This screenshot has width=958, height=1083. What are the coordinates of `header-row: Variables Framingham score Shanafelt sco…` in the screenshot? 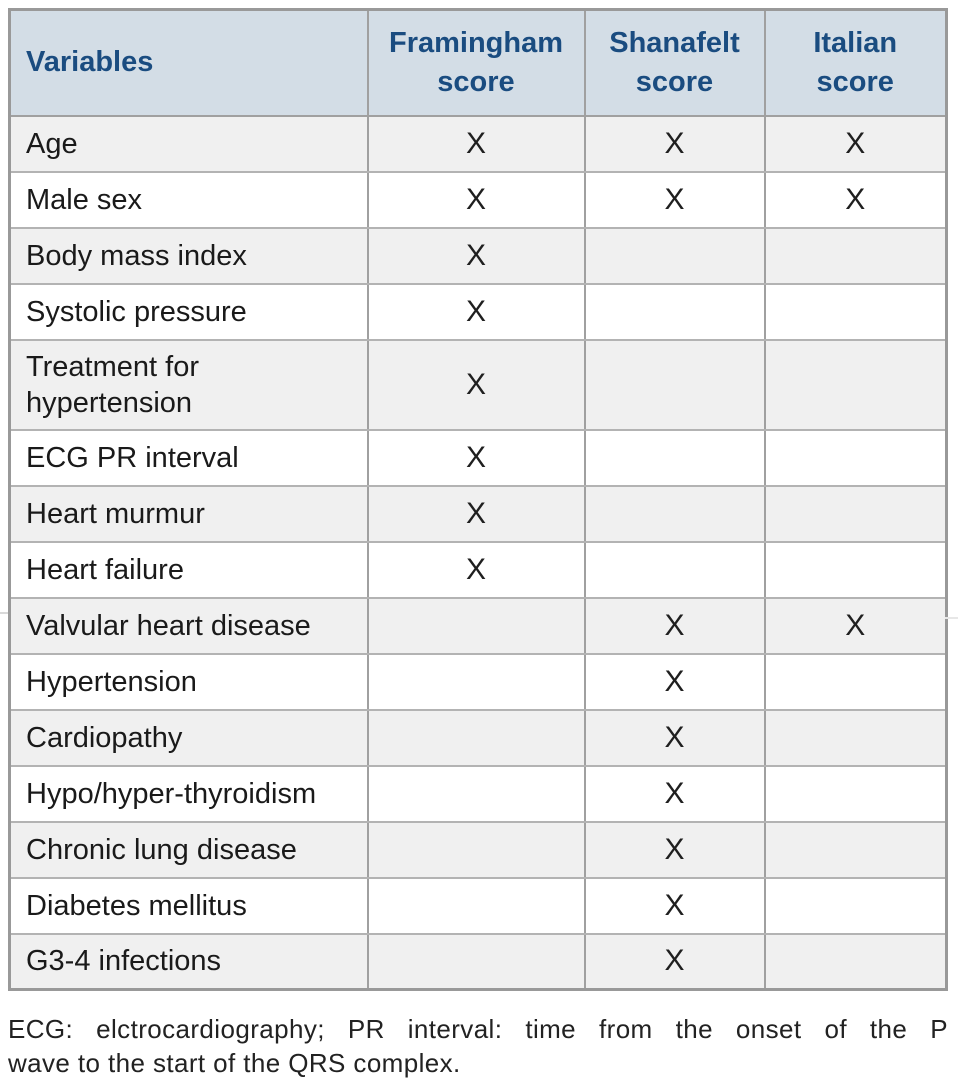 It's located at (478, 62).